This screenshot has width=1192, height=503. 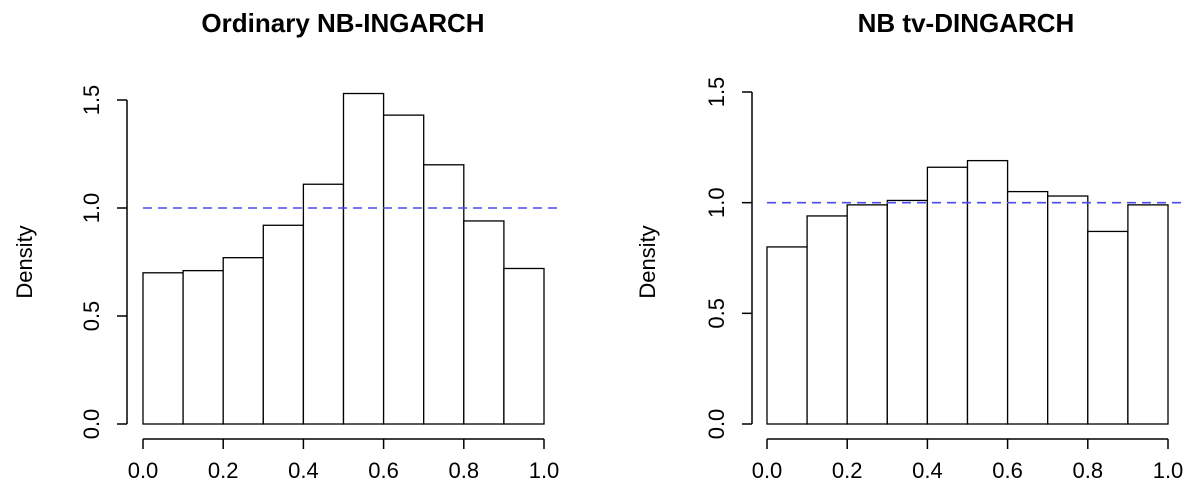 I want to click on chart-title: Ordinary NB-INGARCH, so click(x=342, y=23).